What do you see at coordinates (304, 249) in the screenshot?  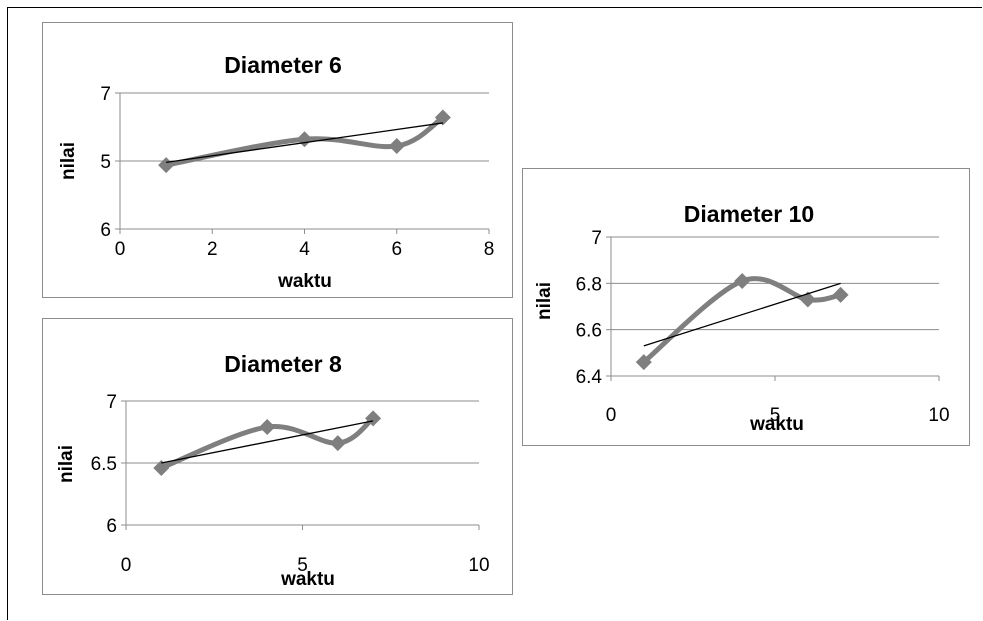 I see `x-tick-label: 4` at bounding box center [304, 249].